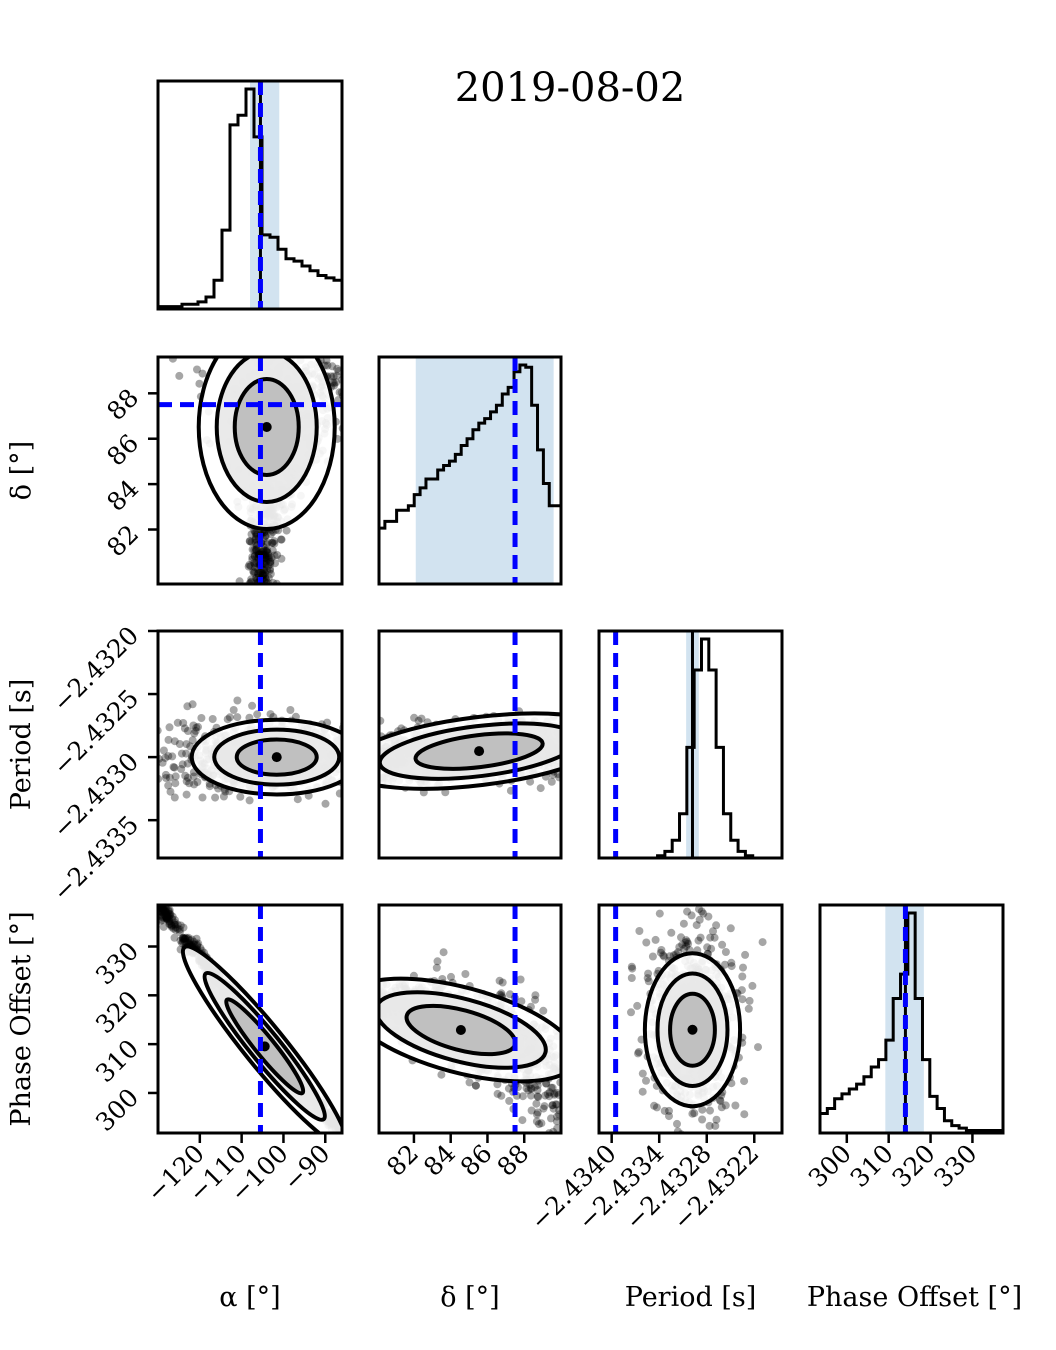 This screenshot has width=1056, height=1350. What do you see at coordinates (479, 751) in the screenshot?
I see `density-peak` at bounding box center [479, 751].